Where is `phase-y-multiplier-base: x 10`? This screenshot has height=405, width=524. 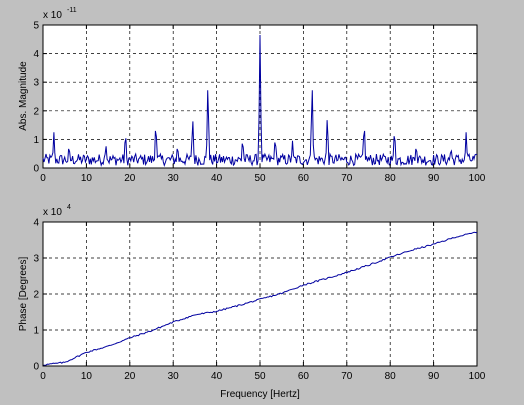
phase-y-multiplier-base: x 10 is located at coordinates (52, 212).